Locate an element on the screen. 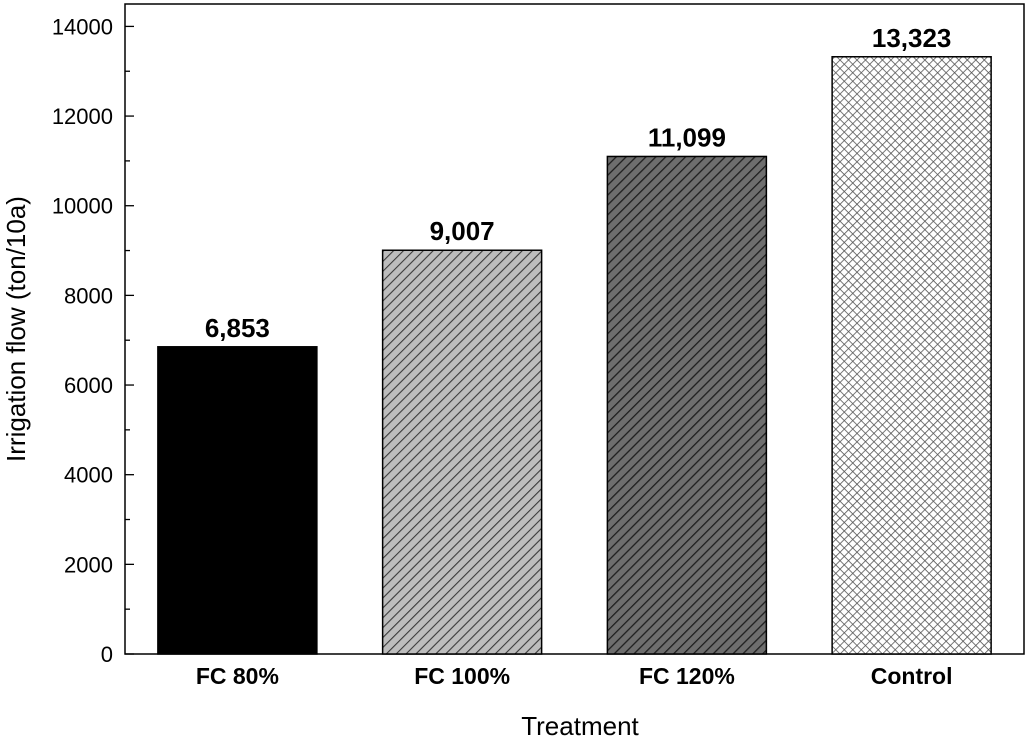  category-labels: FC 80% FC 100% FC 120% Control is located at coordinates (574, 676).